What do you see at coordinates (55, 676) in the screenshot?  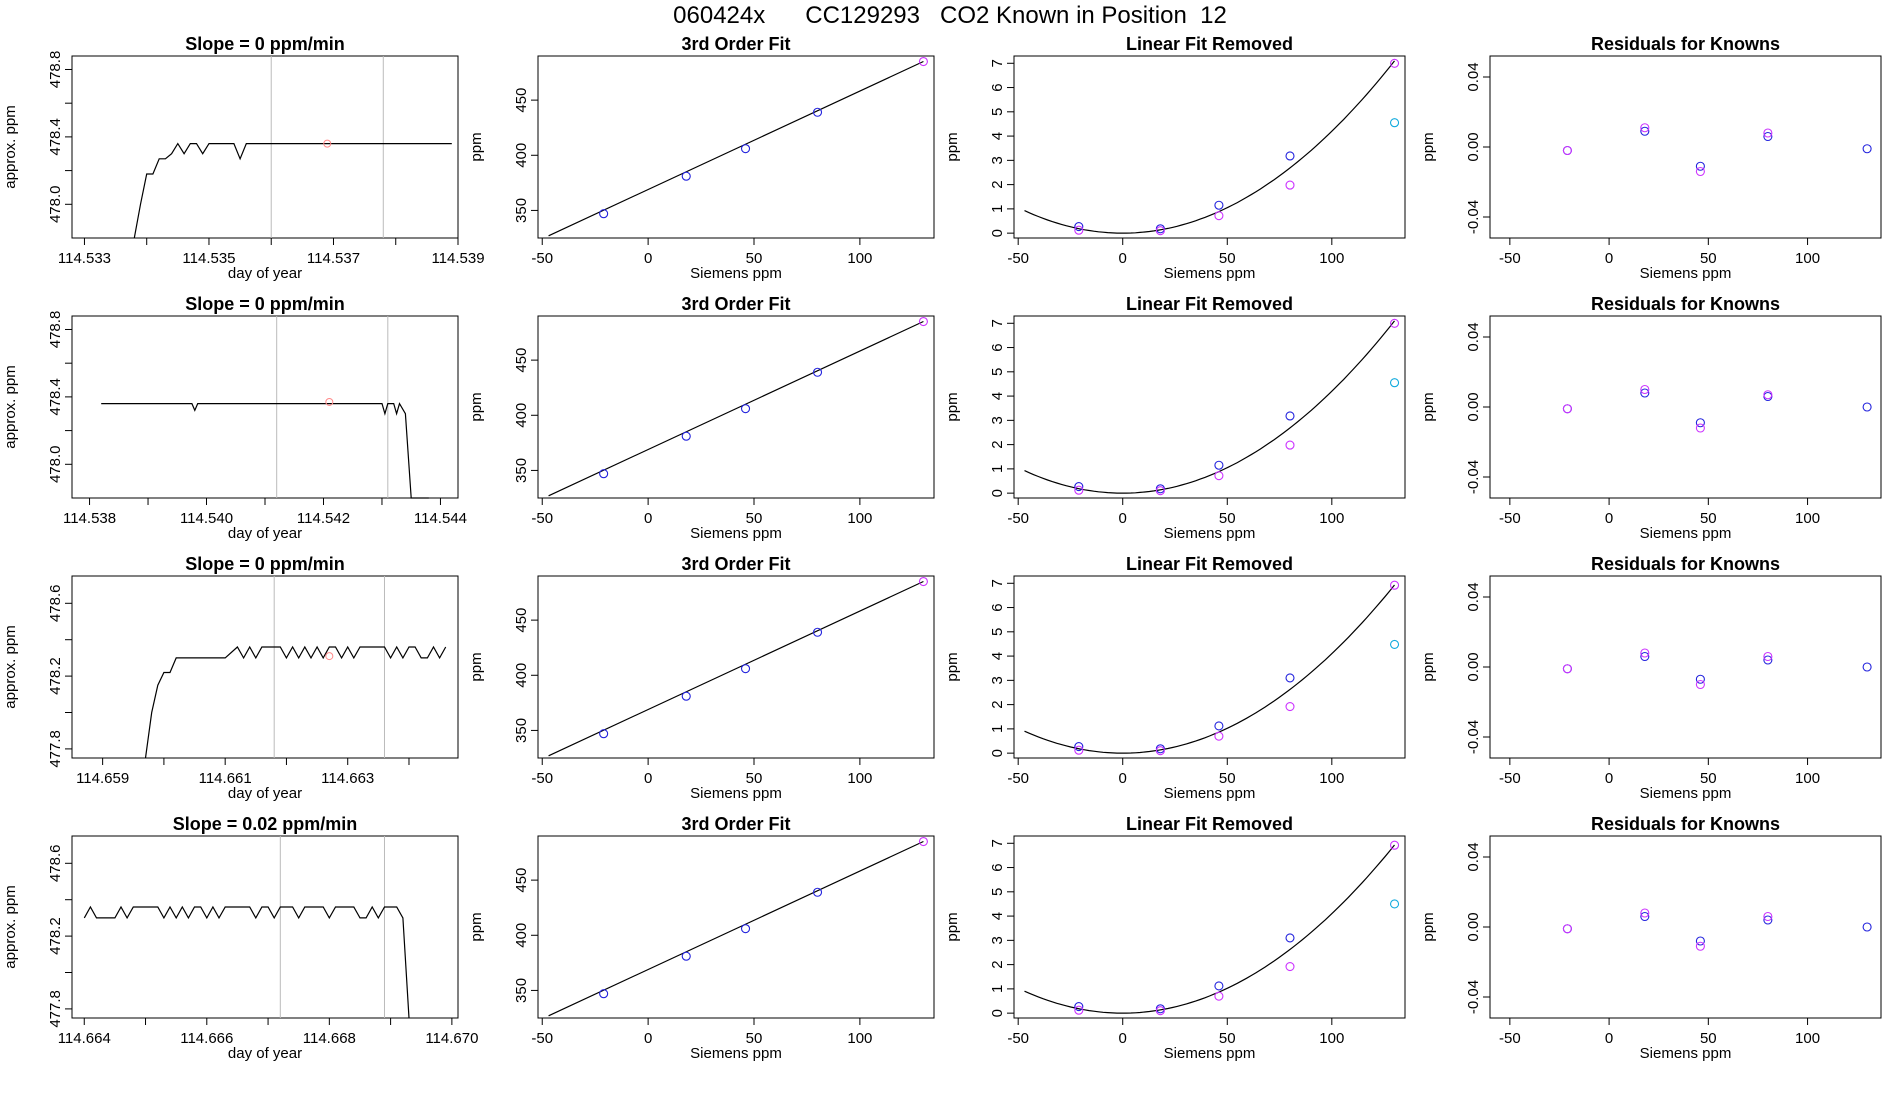 I see `y-tick-label: 478.2` at bounding box center [55, 676].